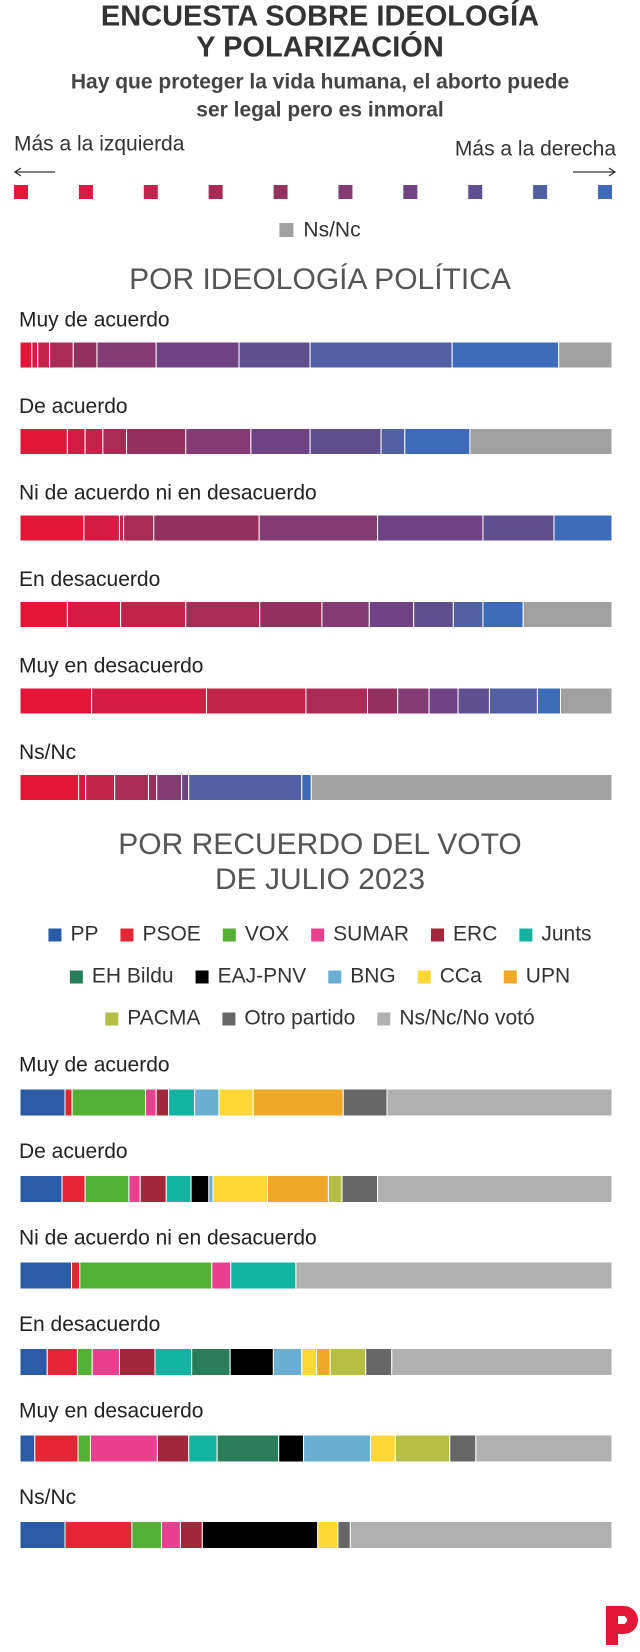  What do you see at coordinates (73, 1151) in the screenshot?
I see `row-label: De acuerdo` at bounding box center [73, 1151].